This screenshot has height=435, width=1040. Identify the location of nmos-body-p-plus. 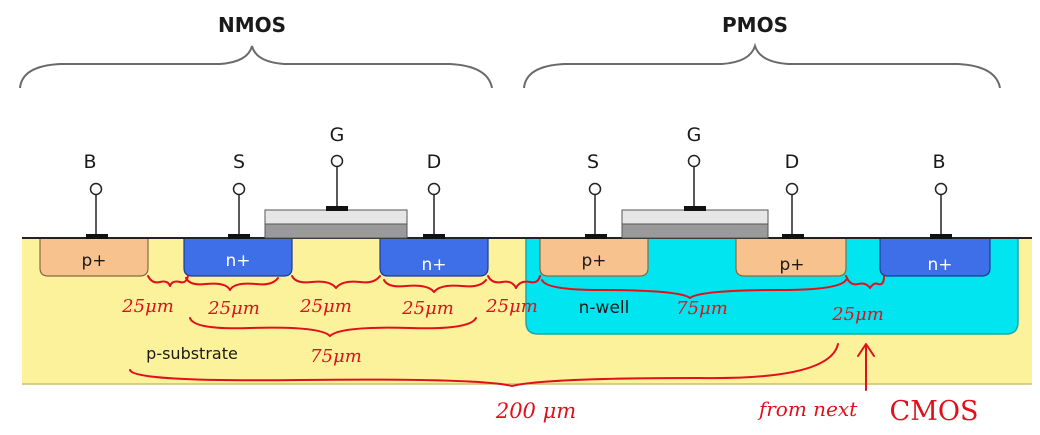
(94, 257).